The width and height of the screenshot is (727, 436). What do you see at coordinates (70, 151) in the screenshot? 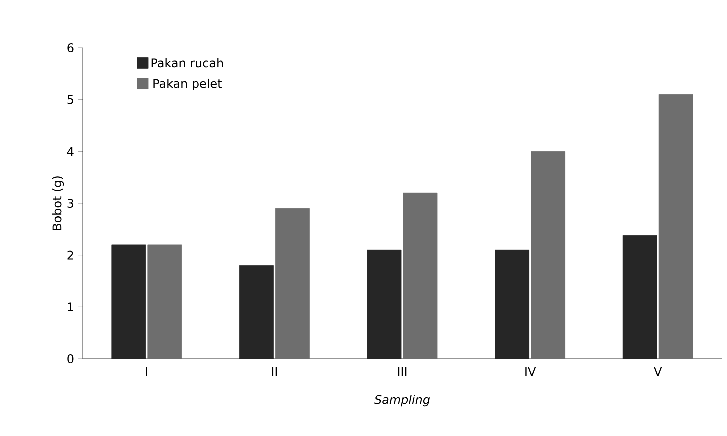
I see `y-tick-label: 4` at bounding box center [70, 151].